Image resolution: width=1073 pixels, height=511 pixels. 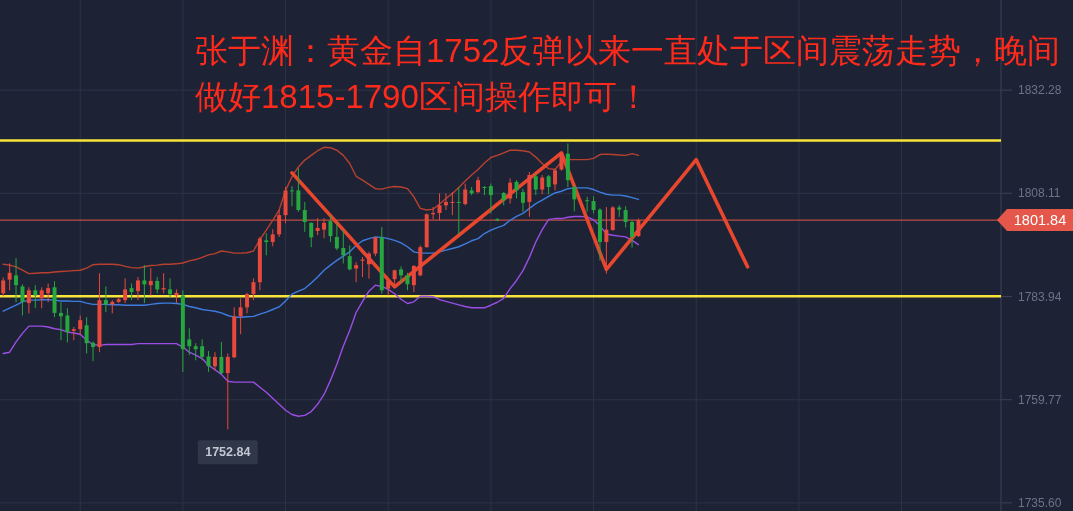 I want to click on annotation: 1752.84, so click(x=228, y=452).